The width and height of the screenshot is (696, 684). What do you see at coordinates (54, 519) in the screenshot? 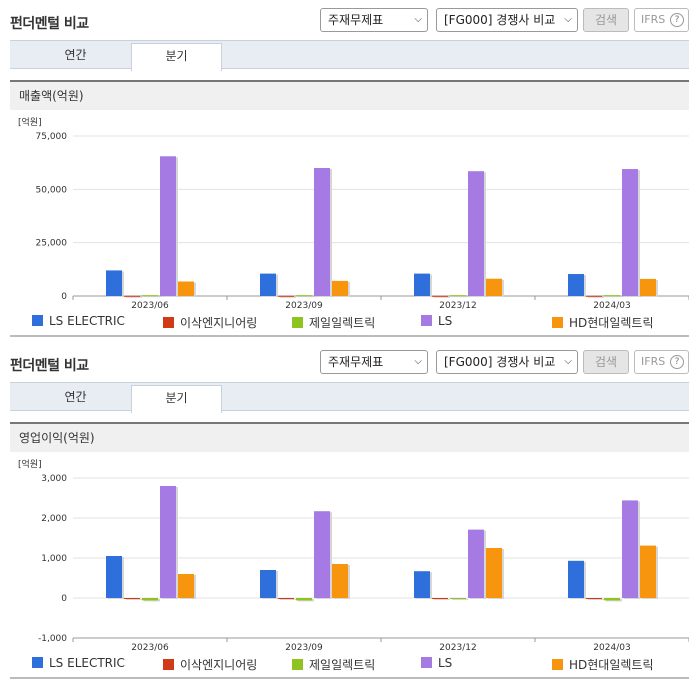
I see `y-tick-label: 2,000` at bounding box center [54, 519].